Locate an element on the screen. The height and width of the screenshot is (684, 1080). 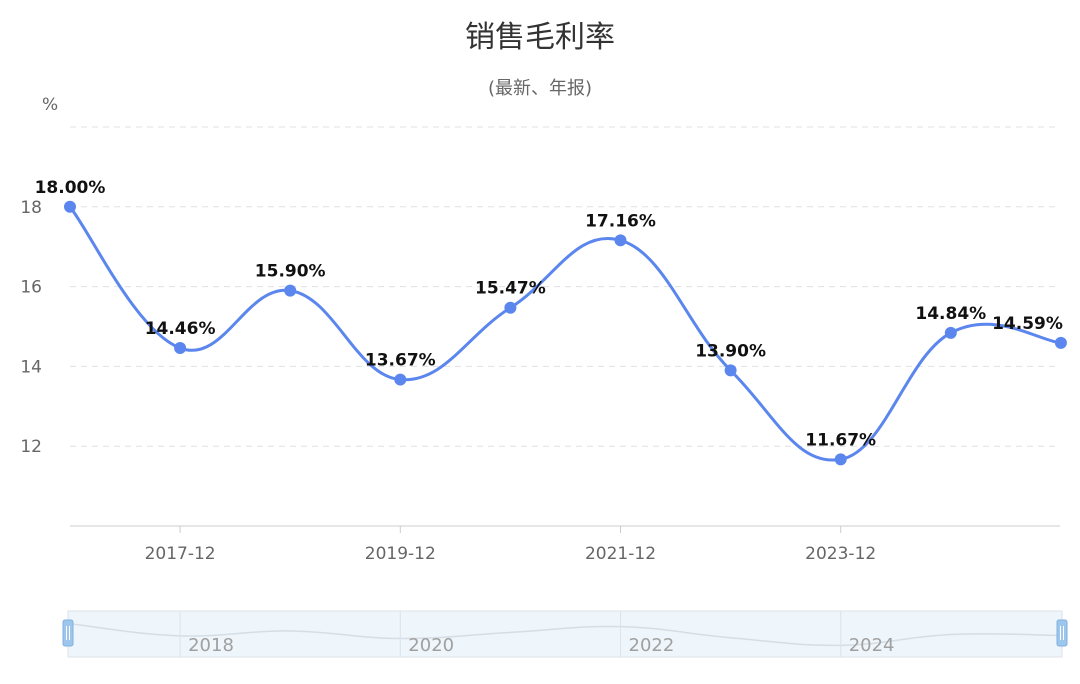
data-label: 11.67% is located at coordinates (840, 440).